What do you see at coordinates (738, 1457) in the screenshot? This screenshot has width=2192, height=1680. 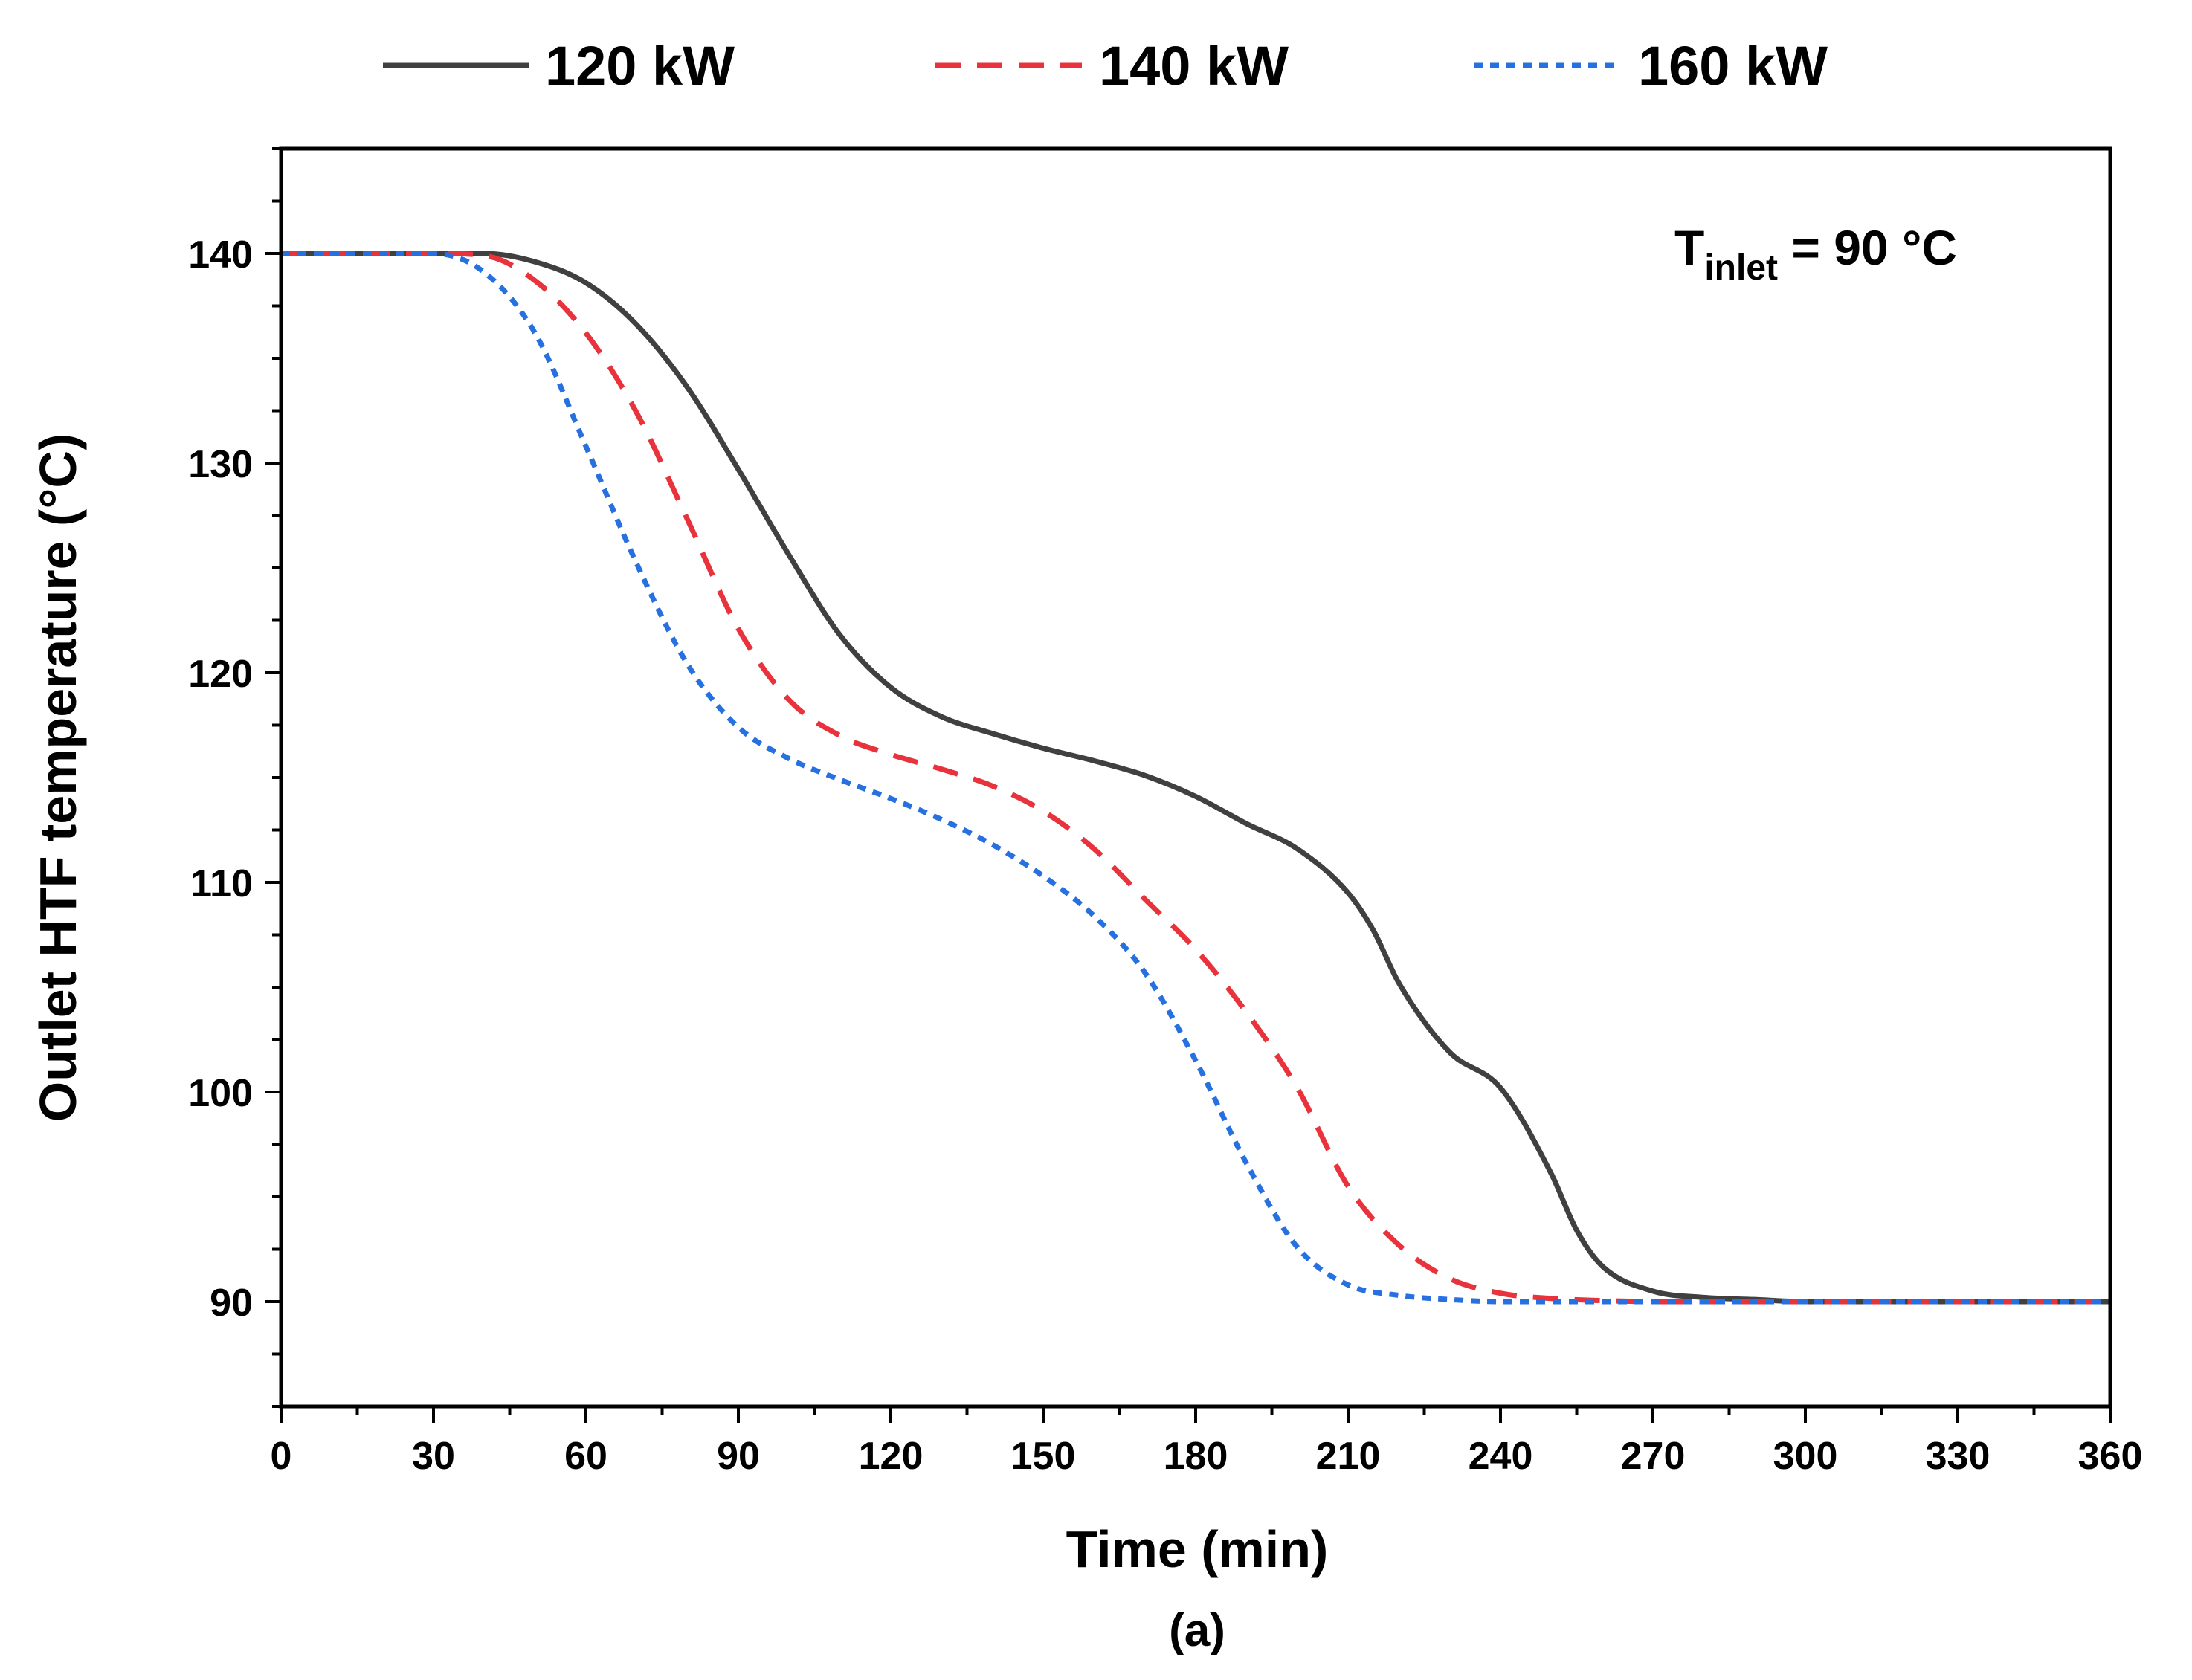 I see `x-tick-label: 90` at bounding box center [738, 1457].